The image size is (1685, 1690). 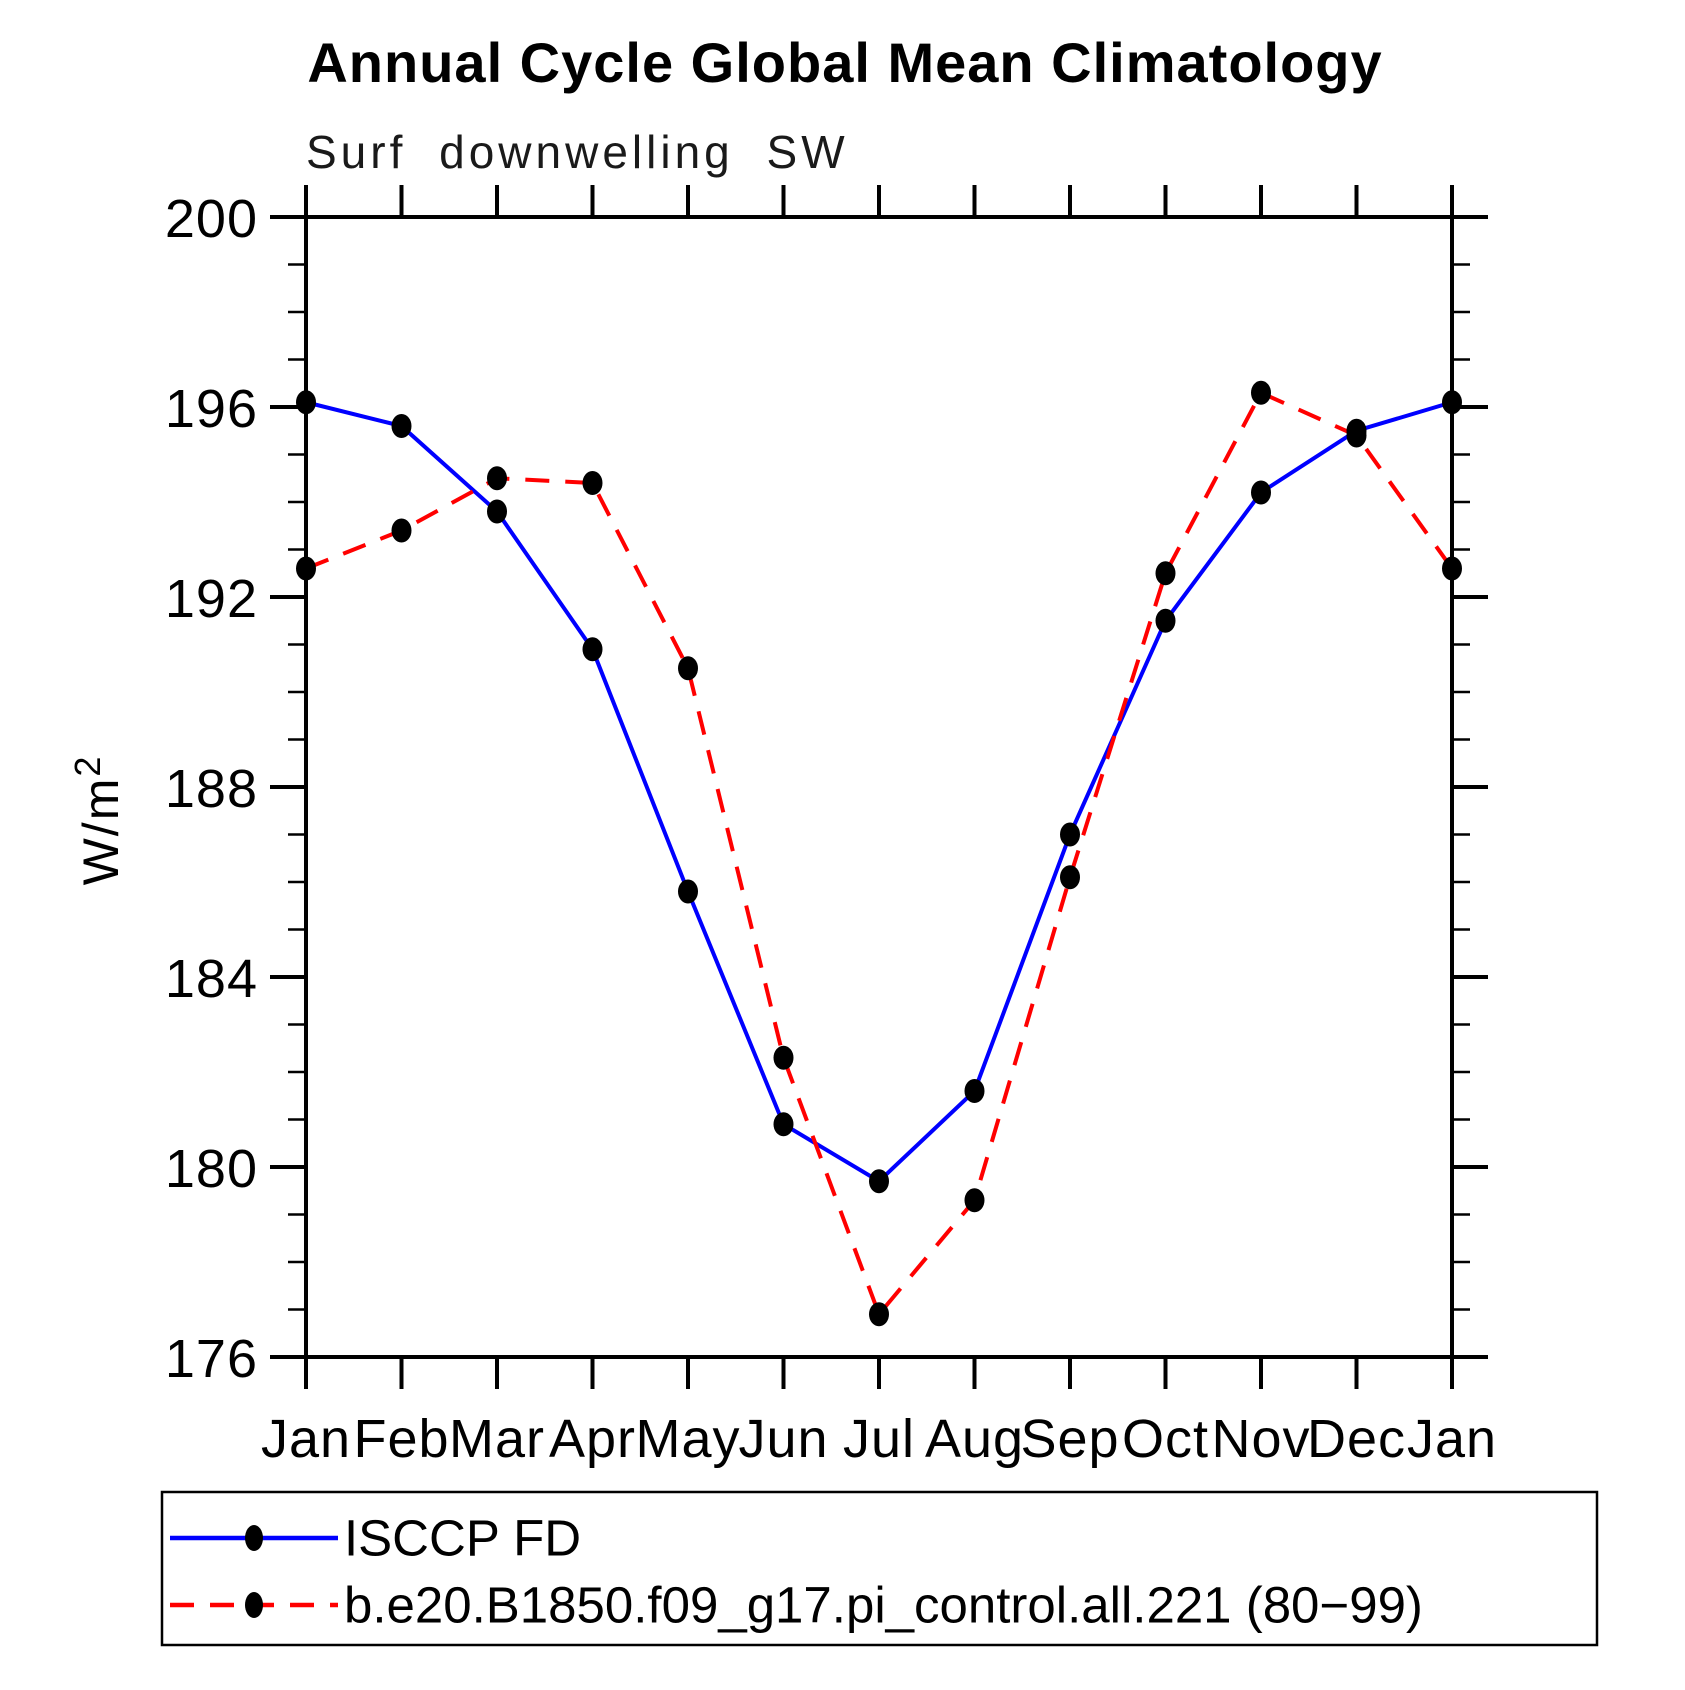 What do you see at coordinates (101, 831) in the screenshot?
I see `y-axis-label-base: W/m` at bounding box center [101, 831].